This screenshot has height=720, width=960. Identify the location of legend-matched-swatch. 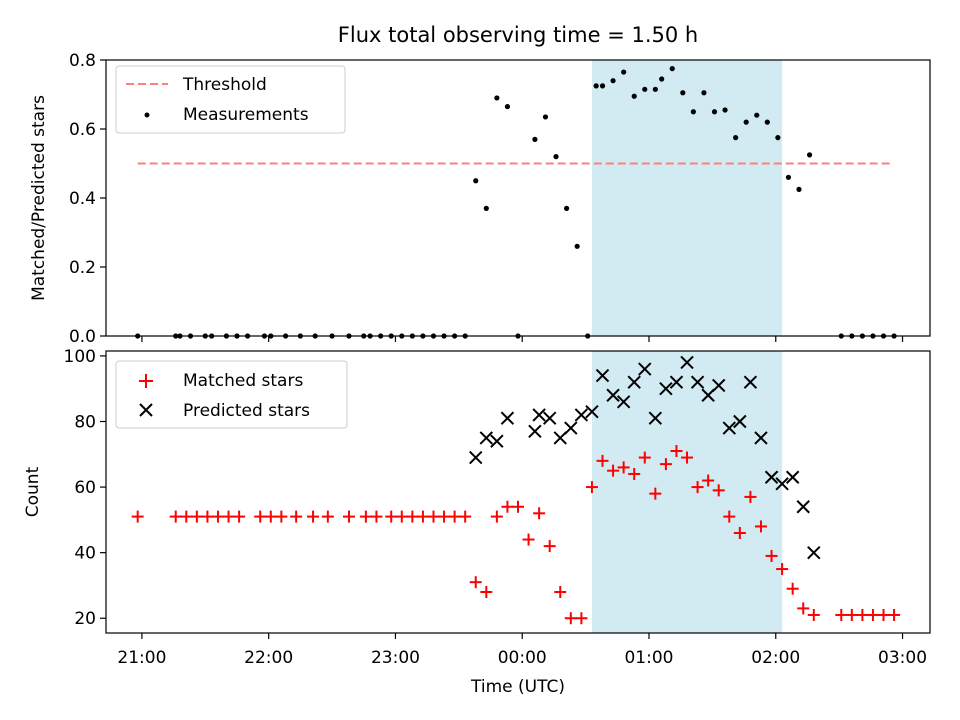
(146, 381).